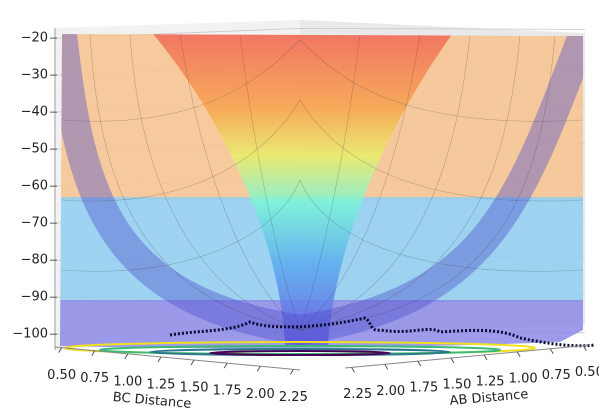 The width and height of the screenshot is (599, 413). What do you see at coordinates (152, 401) in the screenshot?
I see `x-axis-label: BC Distance` at bounding box center [152, 401].